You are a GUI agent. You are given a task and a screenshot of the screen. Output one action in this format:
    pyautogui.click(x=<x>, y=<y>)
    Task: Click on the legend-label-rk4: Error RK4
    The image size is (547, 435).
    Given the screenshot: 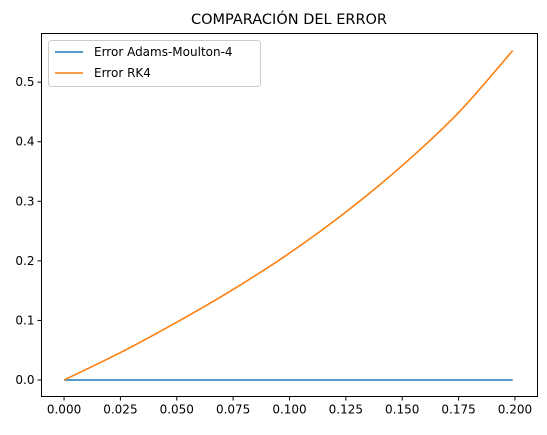 What is the action you would take?
    pyautogui.click(x=122, y=73)
    